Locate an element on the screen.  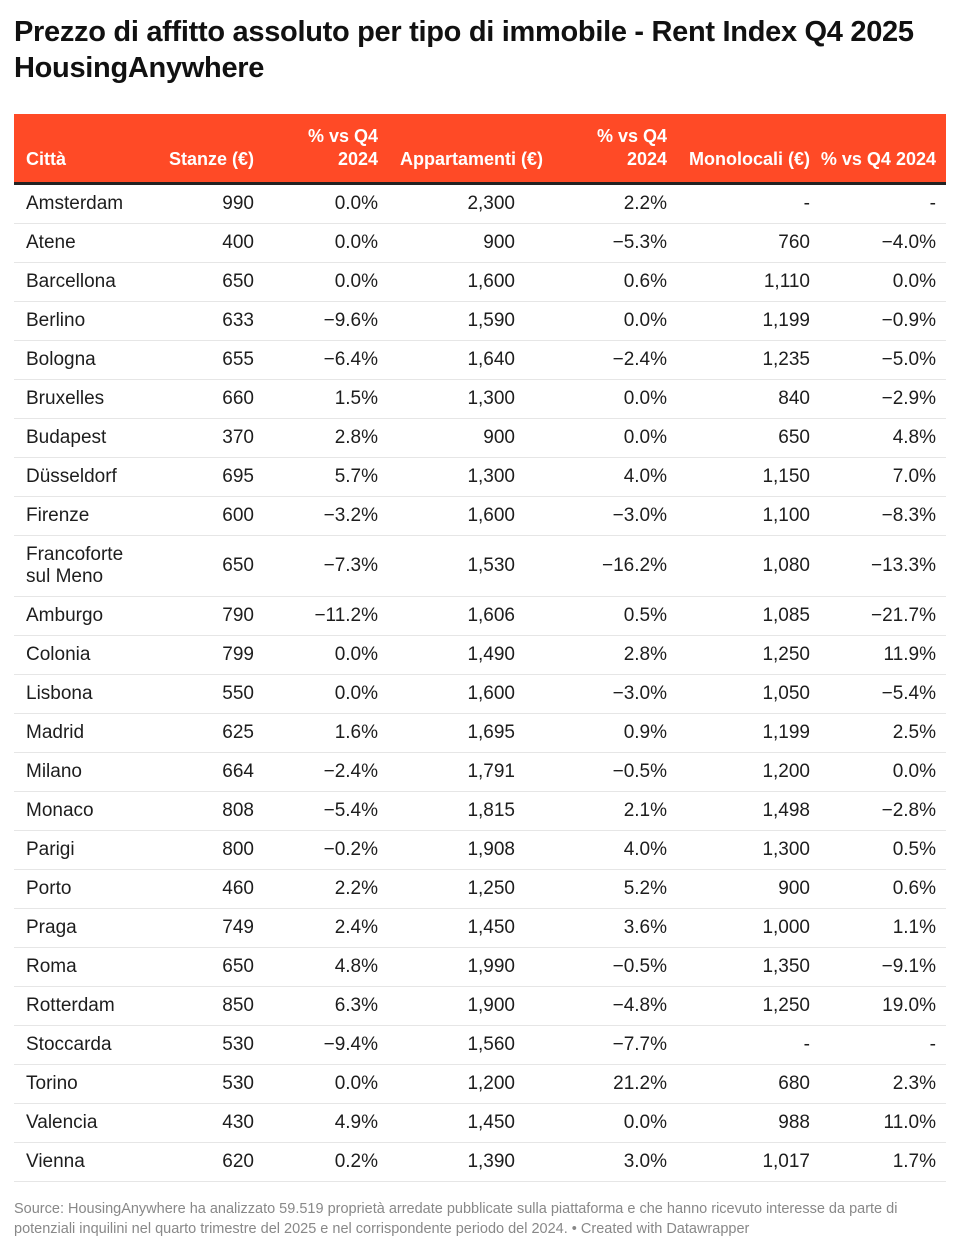
cell-rooms: 430 is located at coordinates (212, 1123).